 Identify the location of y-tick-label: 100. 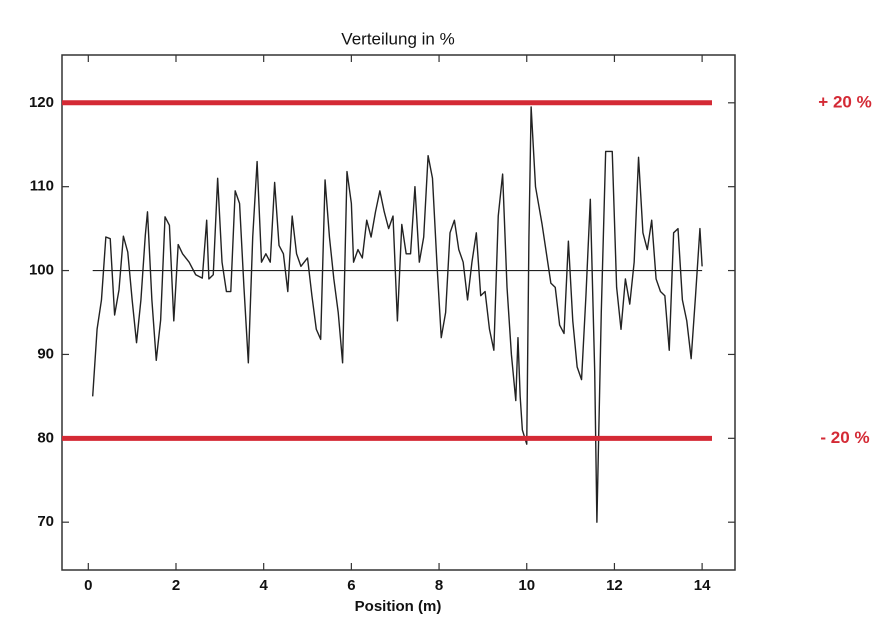
(41, 270).